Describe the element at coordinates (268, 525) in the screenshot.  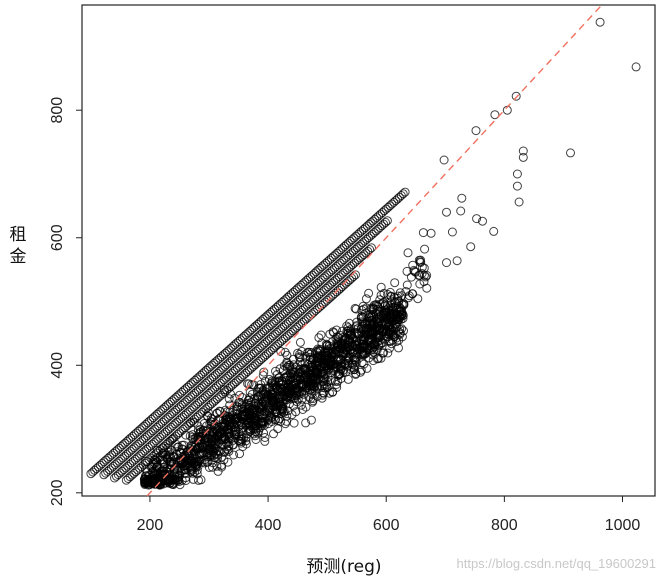
I see `x-tick-label: 400` at that location.